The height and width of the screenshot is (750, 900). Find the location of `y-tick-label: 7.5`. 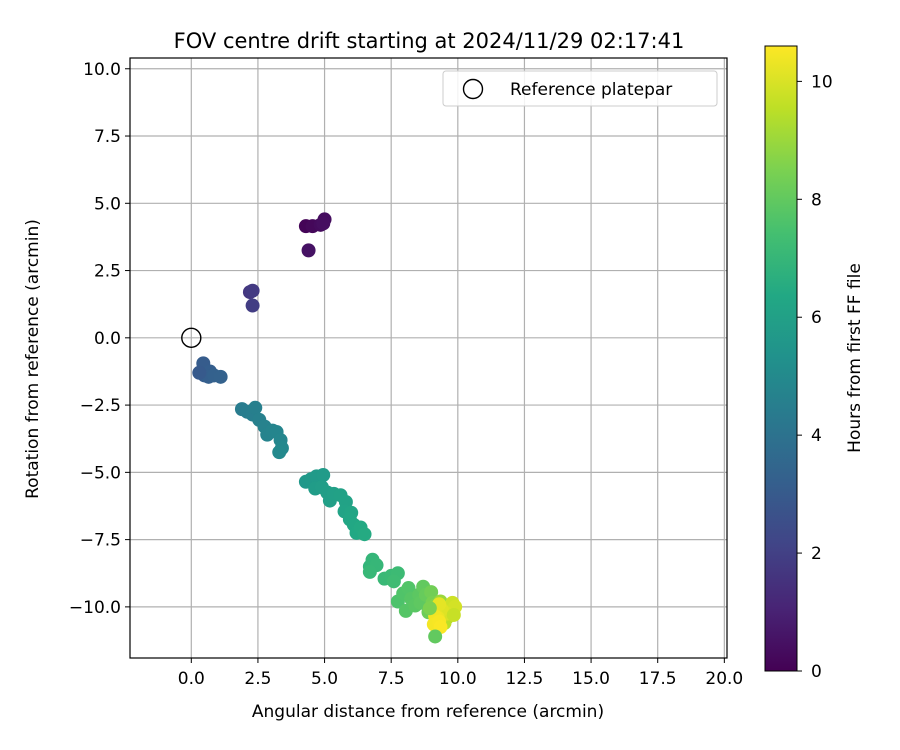

y-tick-label: 7.5 is located at coordinates (107, 137).